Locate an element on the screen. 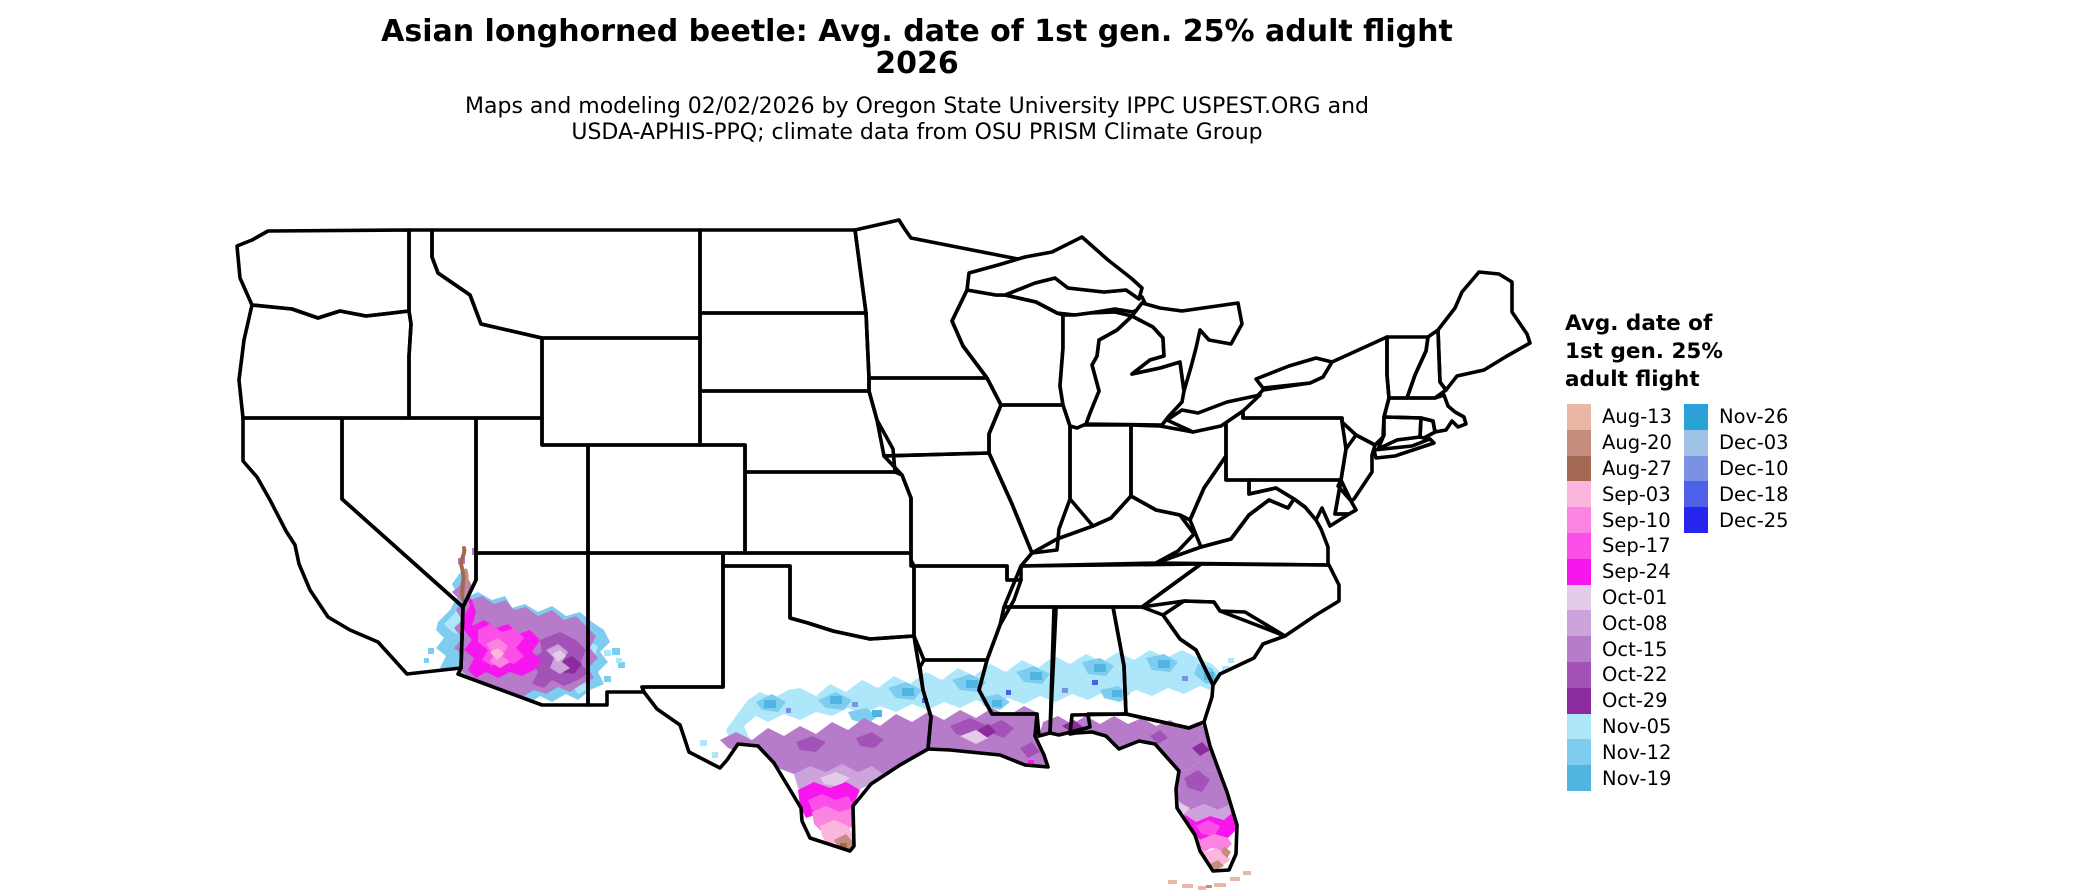  overlay-fl-magenta2 is located at coordinates (1208, 828).